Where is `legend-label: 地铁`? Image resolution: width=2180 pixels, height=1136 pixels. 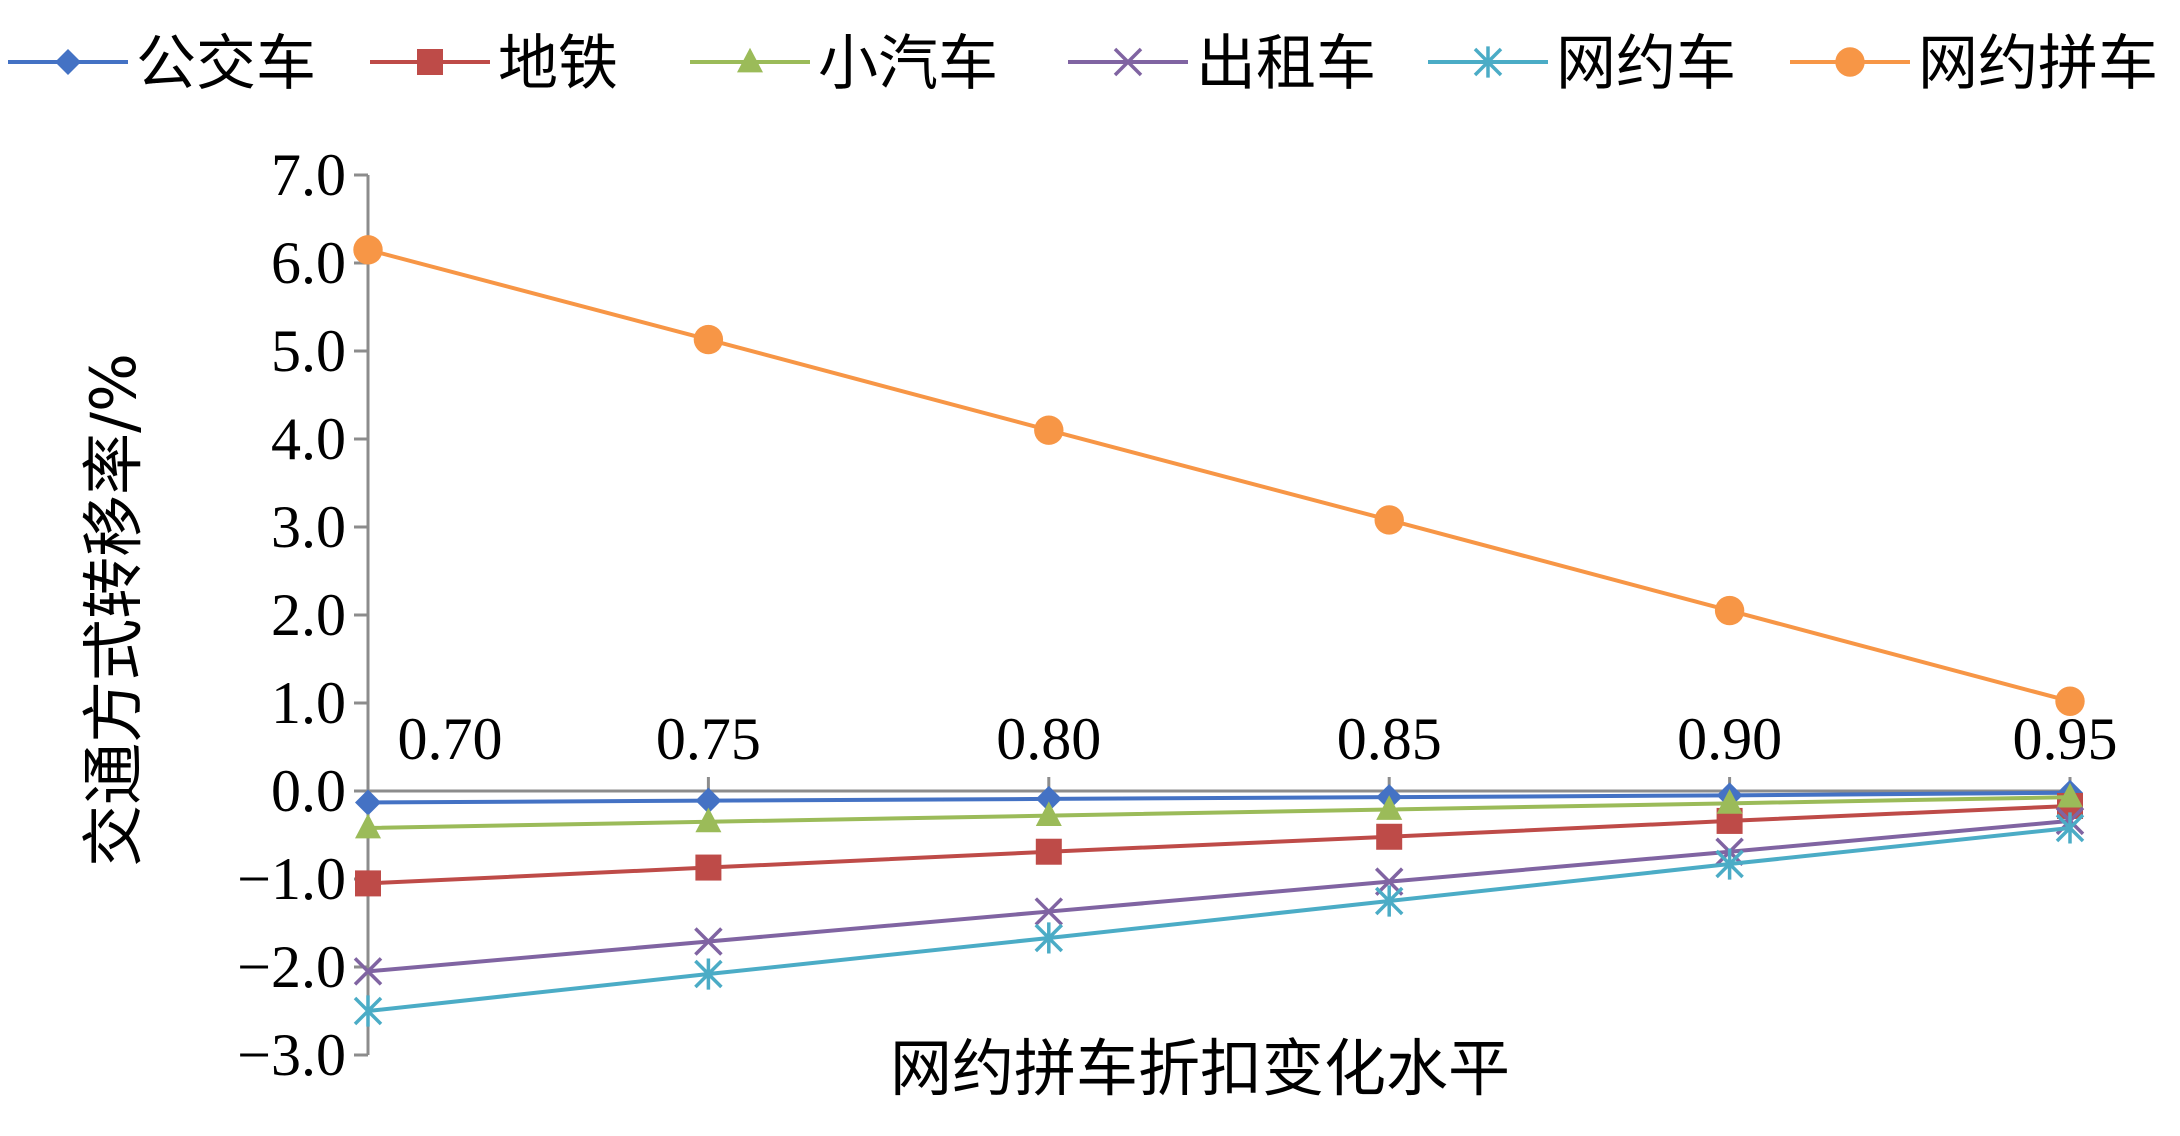
legend-label: 地铁 is located at coordinates (558, 64).